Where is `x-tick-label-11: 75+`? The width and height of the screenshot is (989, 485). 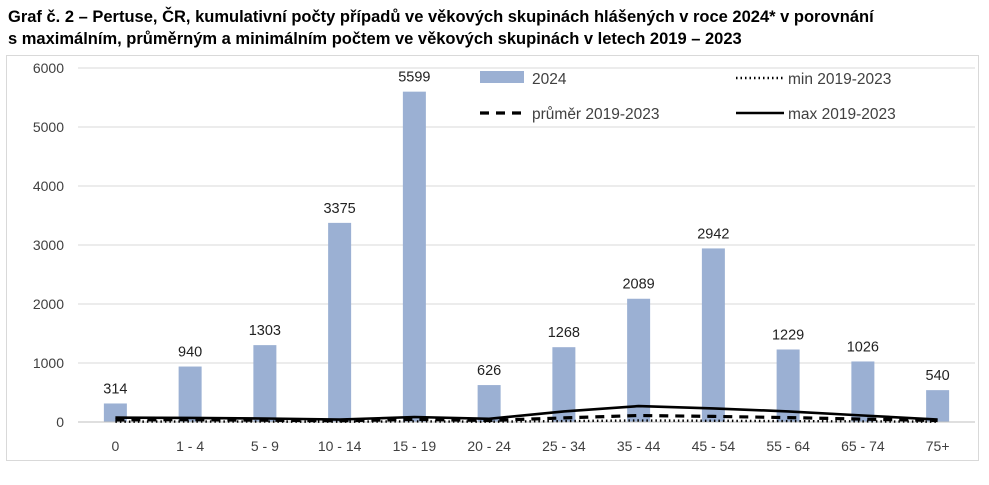 x-tick-label-11: 75+ is located at coordinates (938, 446).